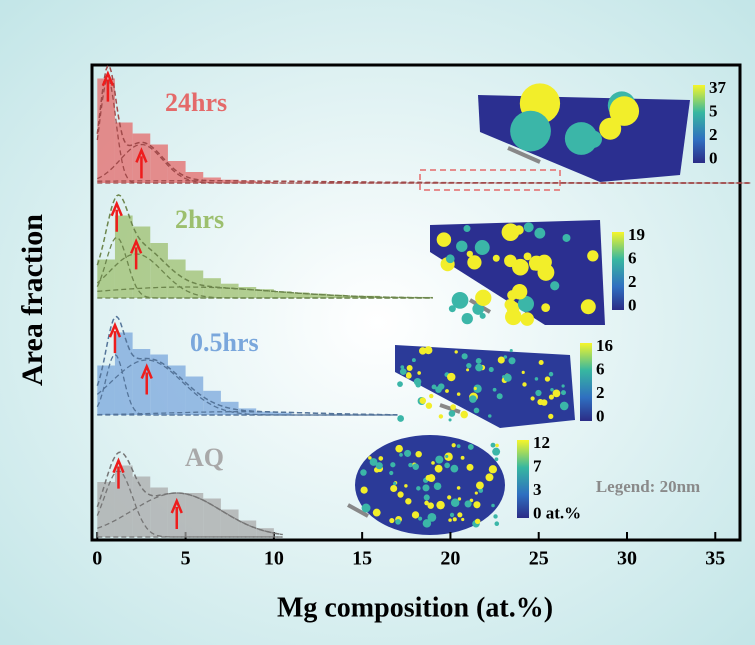 The image size is (755, 645). Describe the element at coordinates (189, 493) in the screenshot. I see `fit-envelope` at that location.